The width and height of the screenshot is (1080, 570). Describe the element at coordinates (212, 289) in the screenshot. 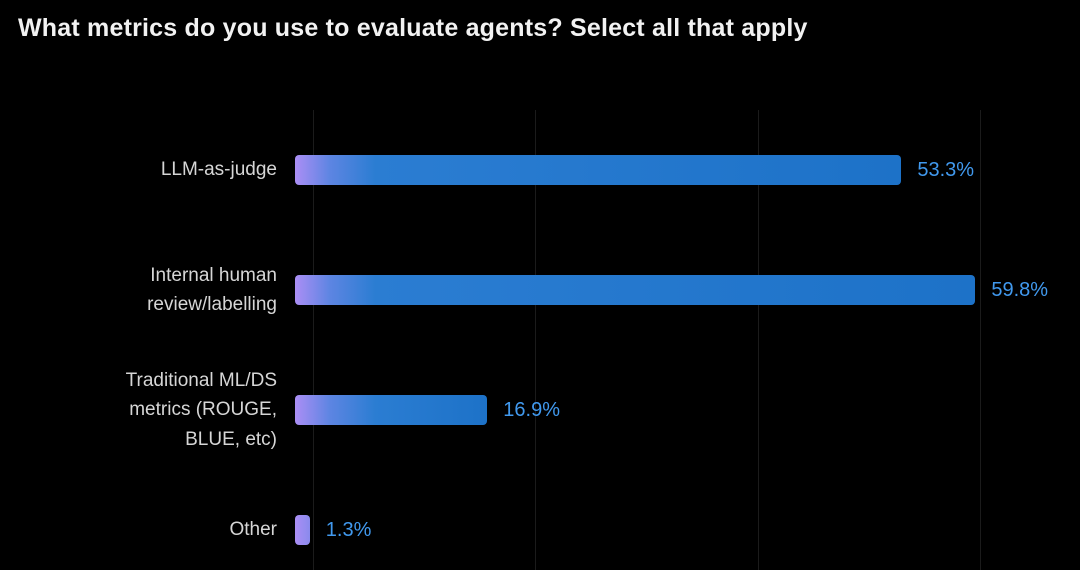

I see `category-label: Internal human review/labelling` at that location.